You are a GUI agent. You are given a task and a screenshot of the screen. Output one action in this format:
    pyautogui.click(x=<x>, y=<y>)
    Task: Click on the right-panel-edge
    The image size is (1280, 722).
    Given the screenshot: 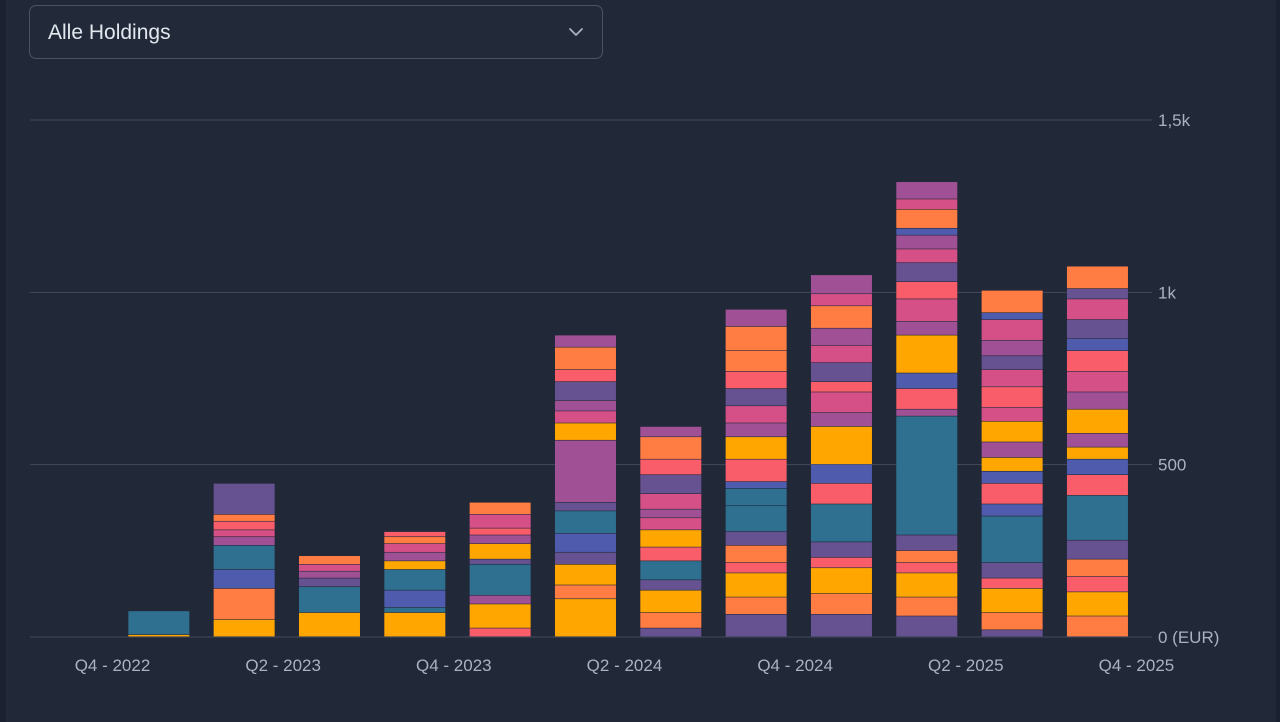 What is the action you would take?
    pyautogui.click(x=1278, y=361)
    